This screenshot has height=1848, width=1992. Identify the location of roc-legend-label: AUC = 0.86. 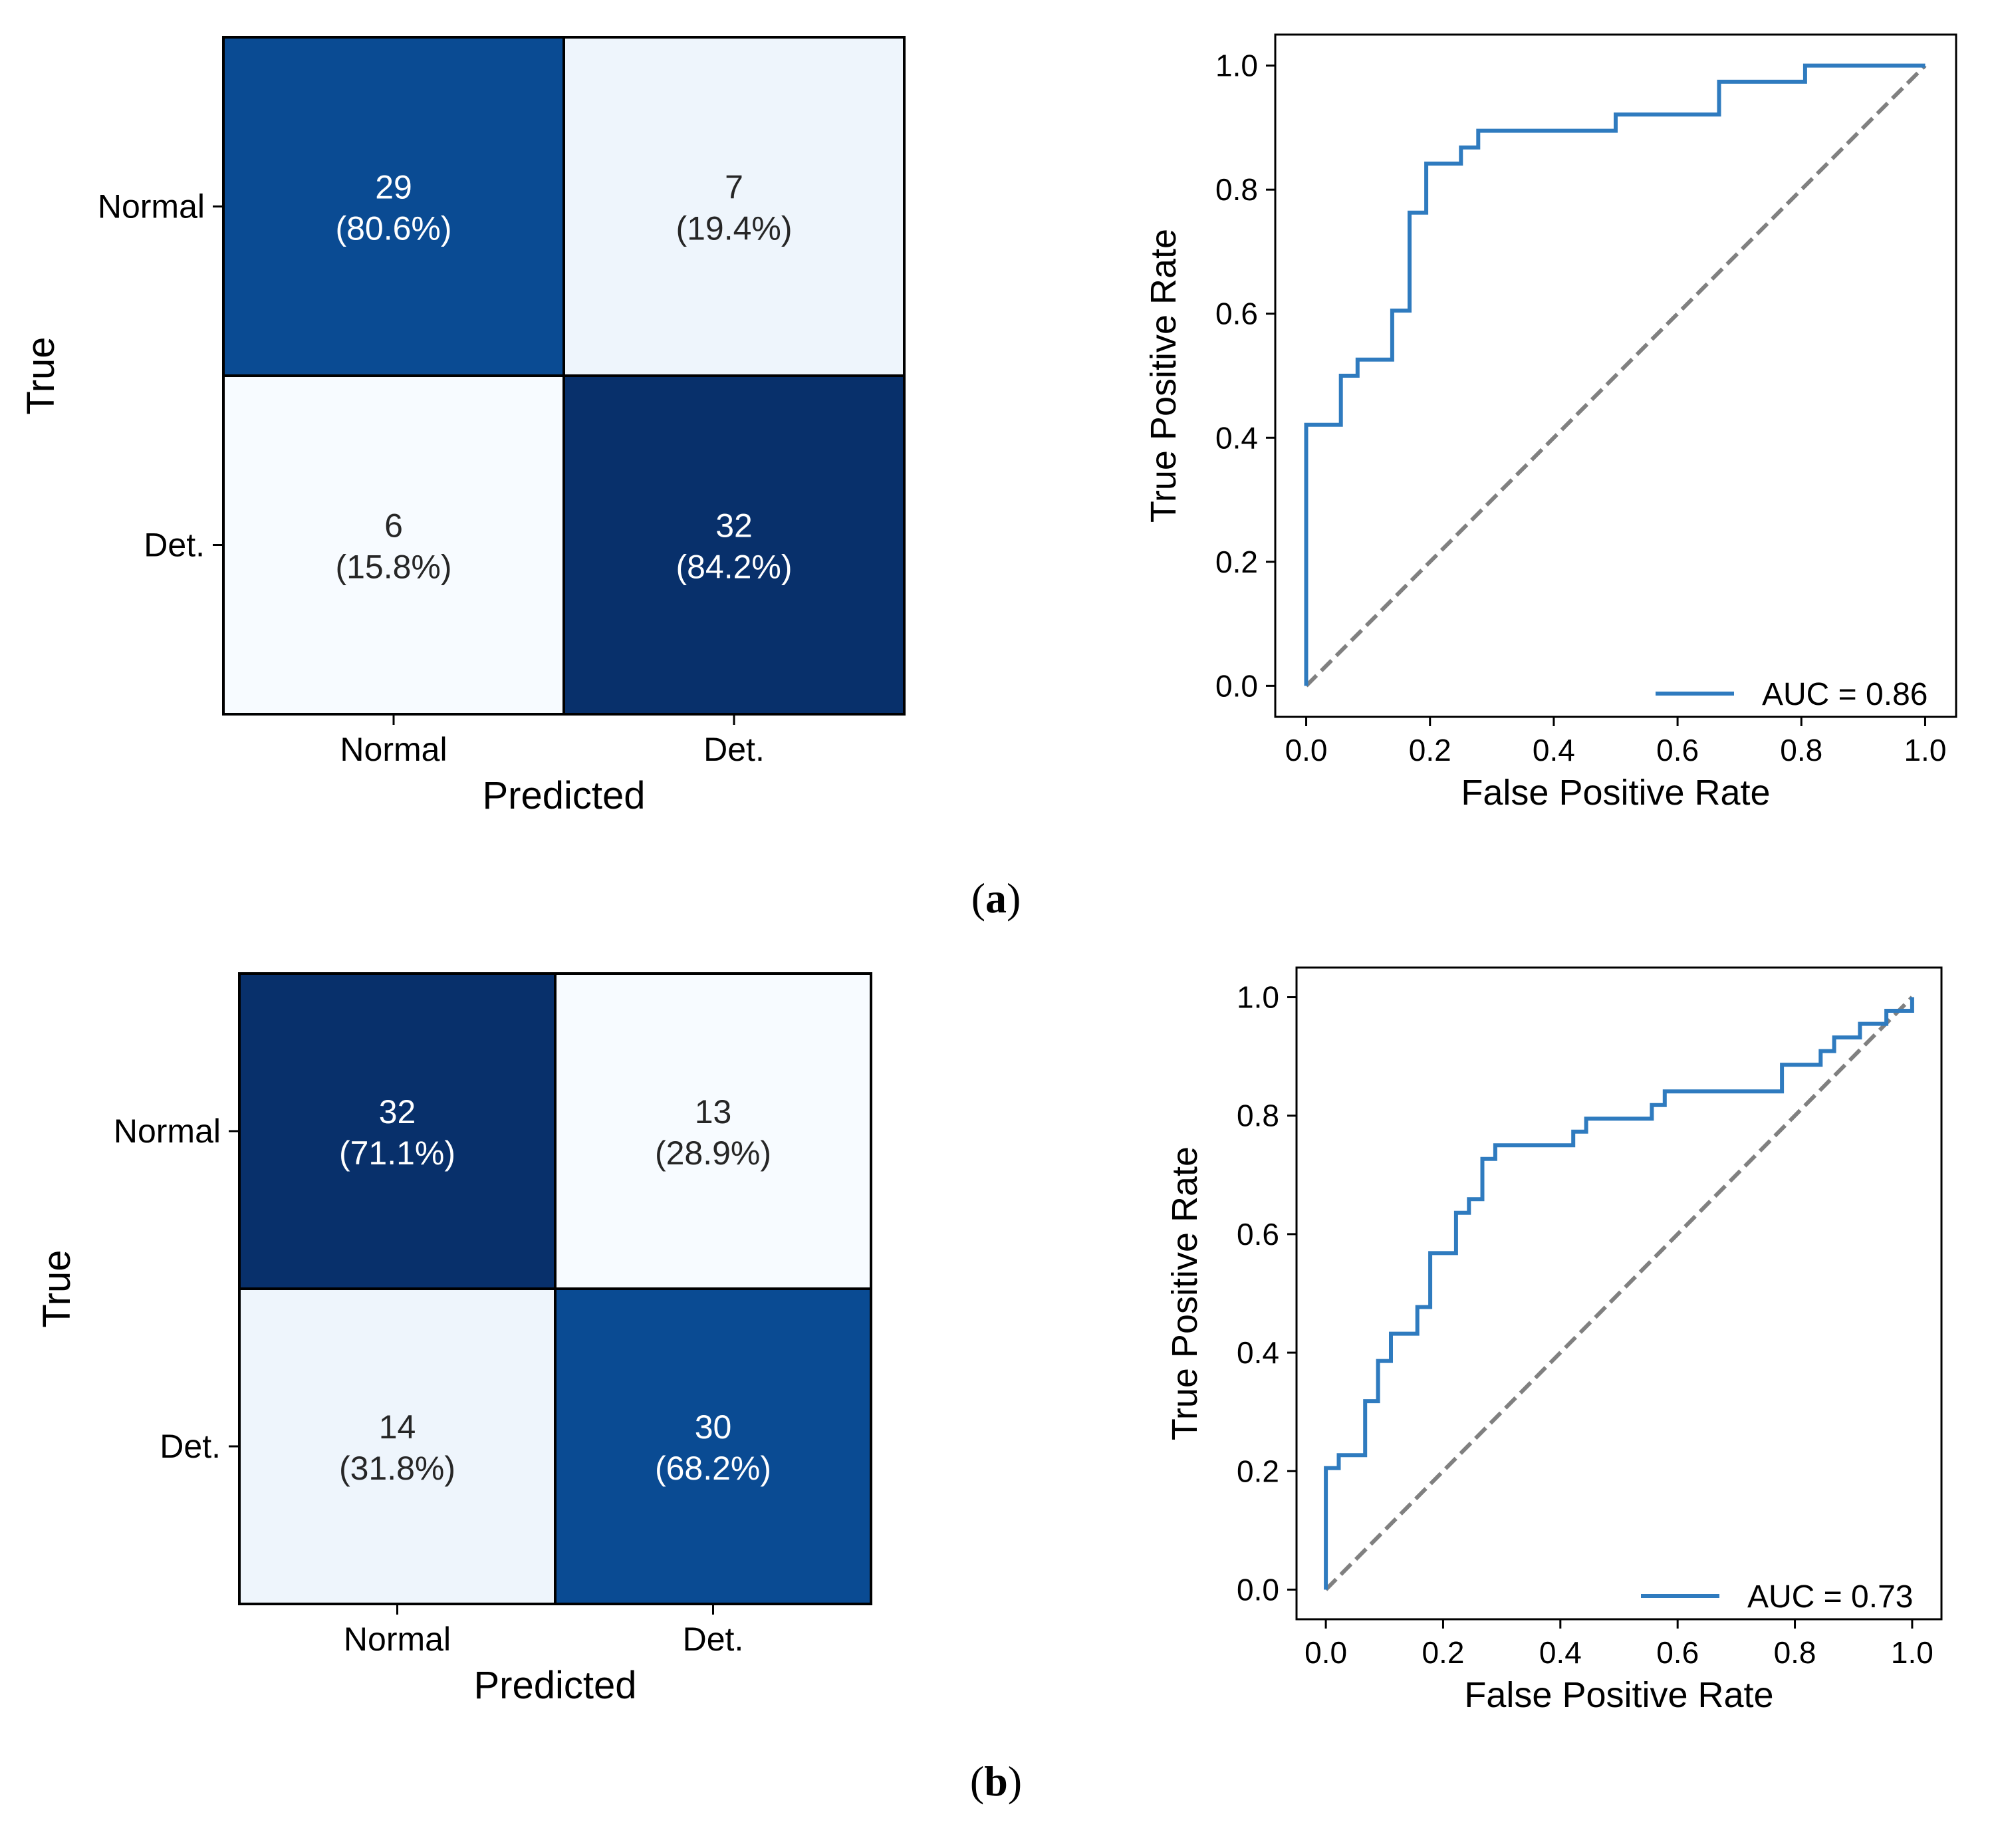
(1845, 694).